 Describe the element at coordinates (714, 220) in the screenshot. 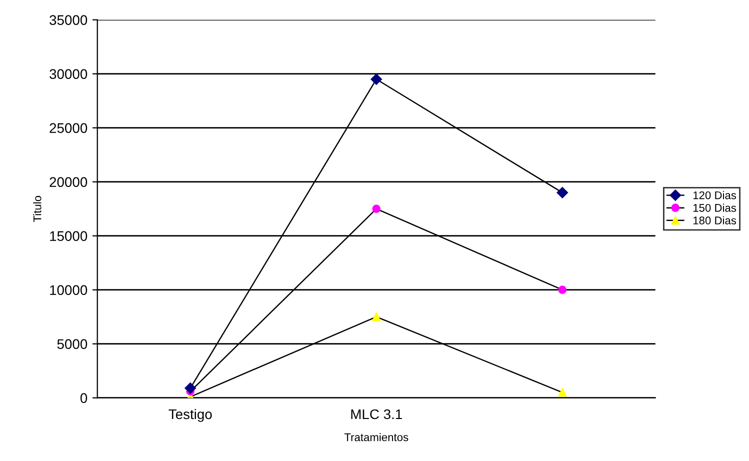

I see `legend-label: 180 Dias` at that location.